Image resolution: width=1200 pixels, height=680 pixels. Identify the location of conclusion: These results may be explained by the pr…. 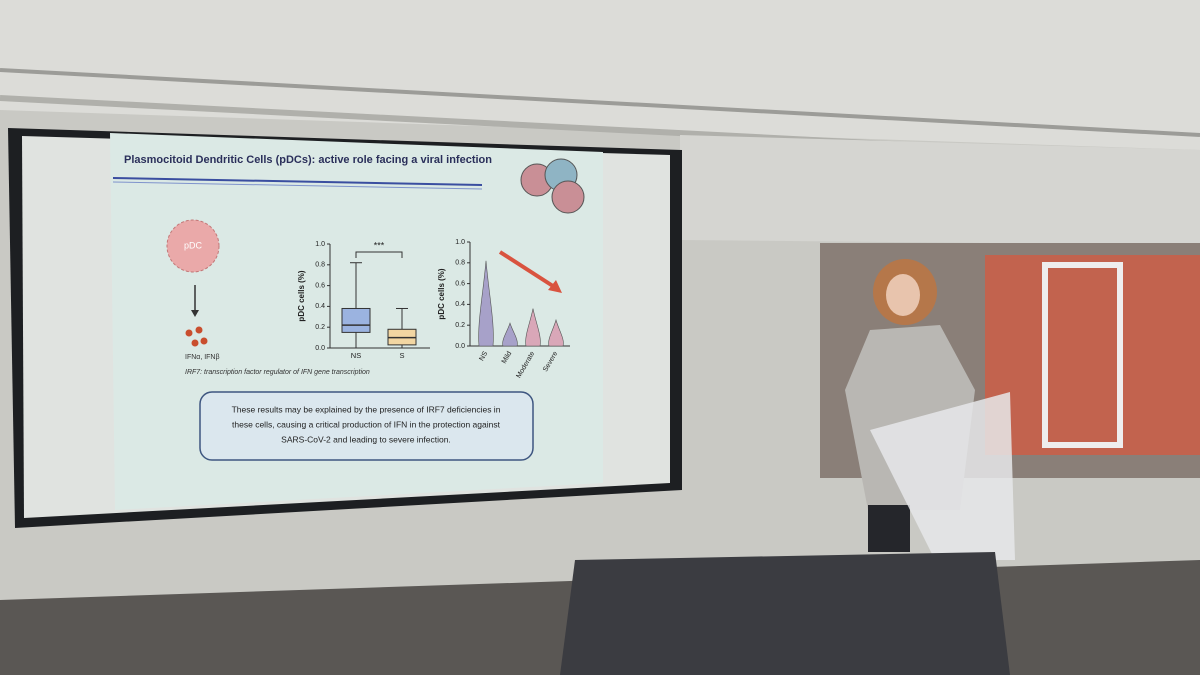
(366, 424).